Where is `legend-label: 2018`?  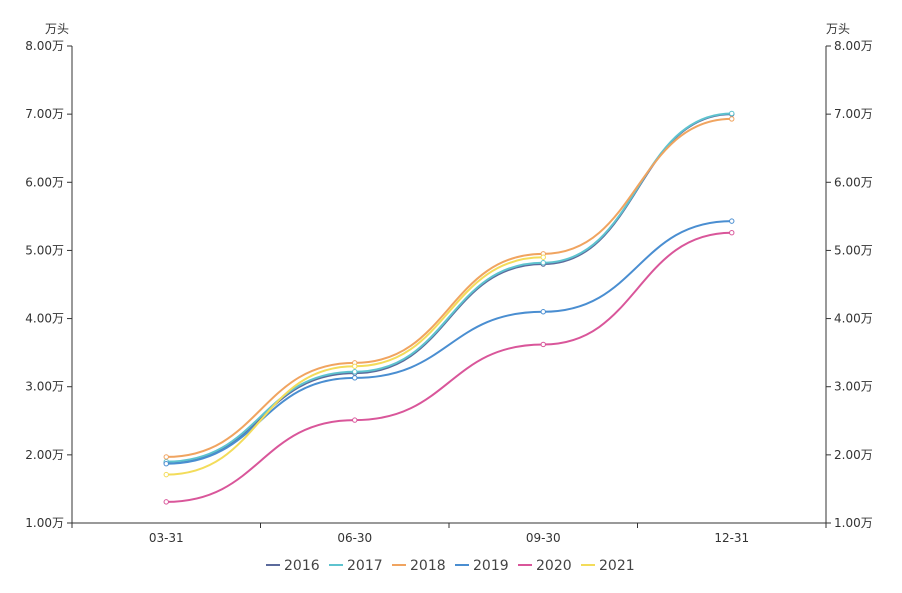
legend-label: 2018 is located at coordinates (428, 566).